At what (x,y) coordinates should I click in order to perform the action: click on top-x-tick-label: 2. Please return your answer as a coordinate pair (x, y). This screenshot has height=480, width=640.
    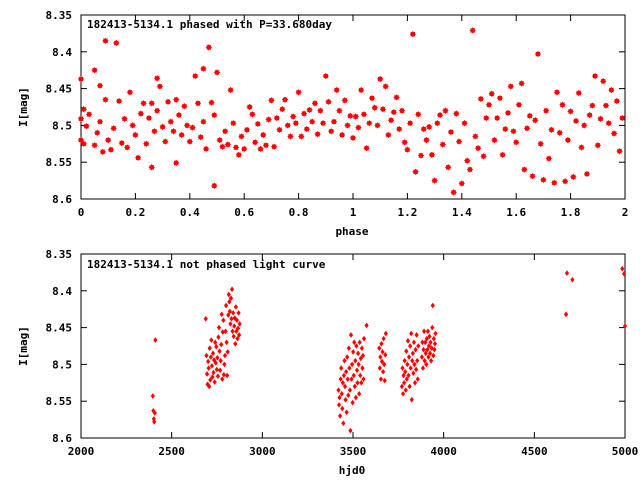
    Looking at the image, I should click on (625, 212).